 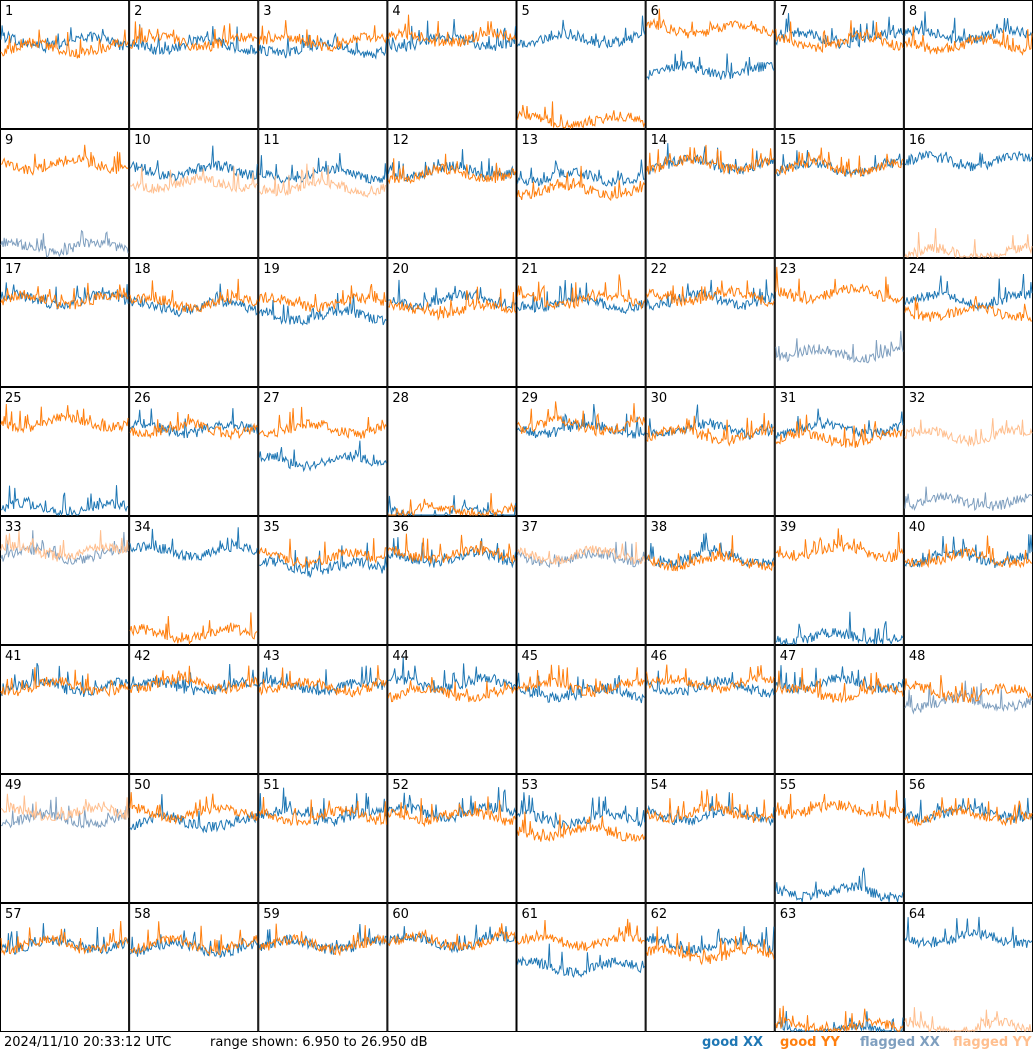 I want to click on legend-good-yy: good YY, so click(x=810, y=1042).